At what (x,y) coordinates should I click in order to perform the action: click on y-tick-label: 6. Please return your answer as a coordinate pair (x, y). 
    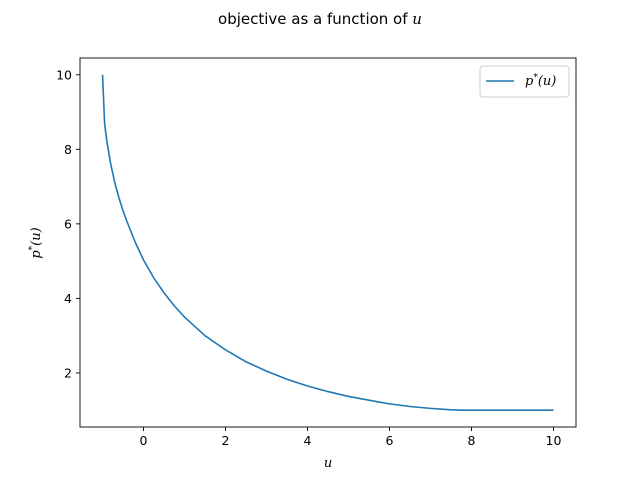
    Looking at the image, I should click on (68, 223).